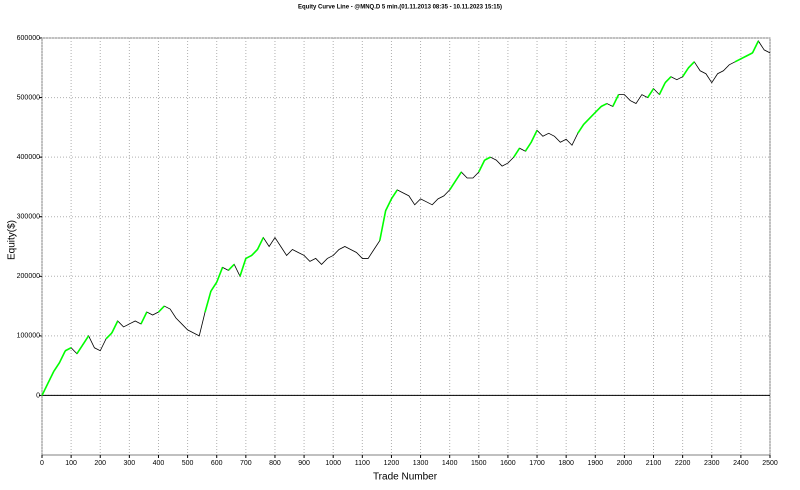  Describe the element at coordinates (566, 463) in the screenshot. I see `x-tick-label: 1800` at that location.